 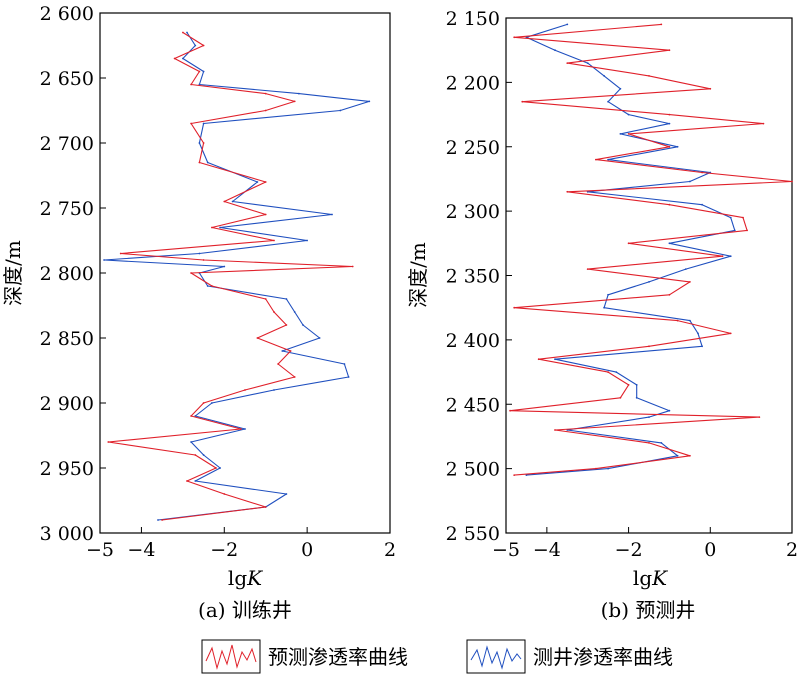 I want to click on legend-swatch-predicted, so click(x=231, y=656).